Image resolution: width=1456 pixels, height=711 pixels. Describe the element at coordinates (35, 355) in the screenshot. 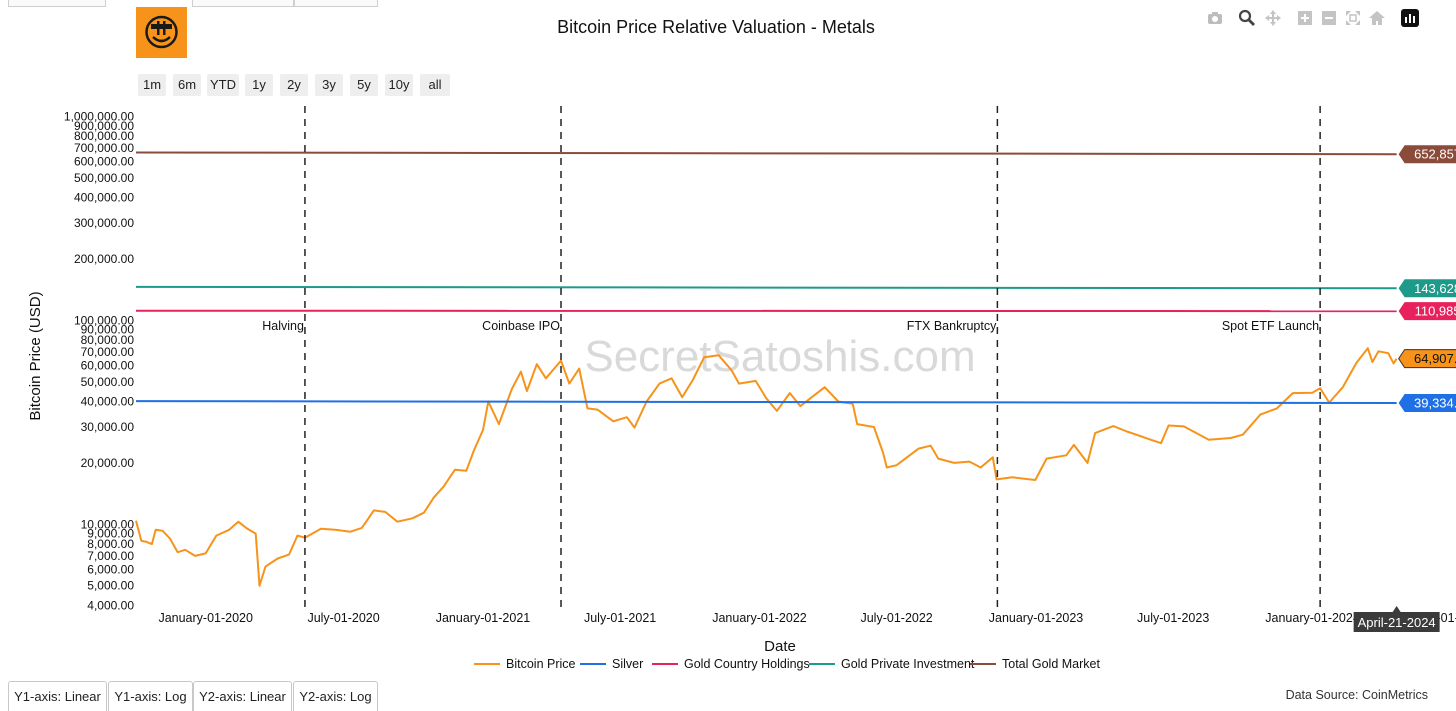

I see `y-axis-title: Bitcoin Price (USD)` at that location.